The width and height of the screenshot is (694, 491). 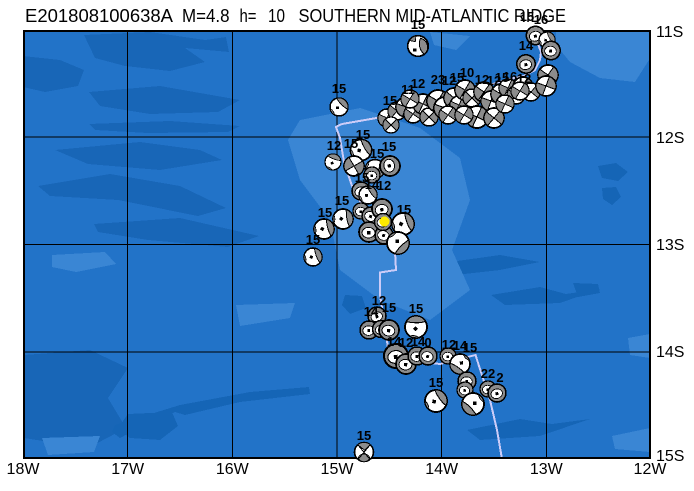 What do you see at coordinates (499, 377) in the screenshot?
I see `svg-text: 2` at bounding box center [499, 377].